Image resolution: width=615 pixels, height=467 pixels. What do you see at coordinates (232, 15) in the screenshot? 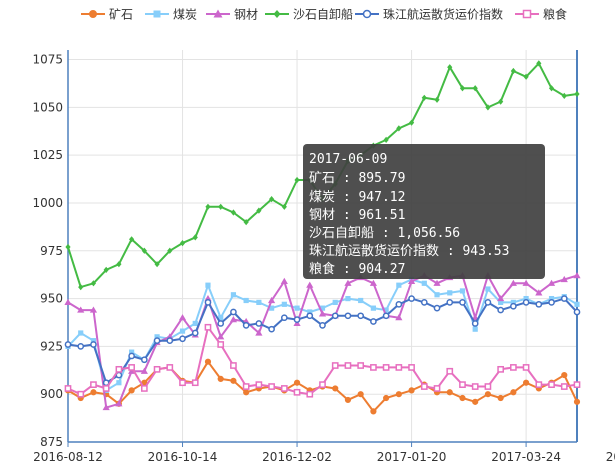
I see `legend-item: 钢材` at bounding box center [232, 15].